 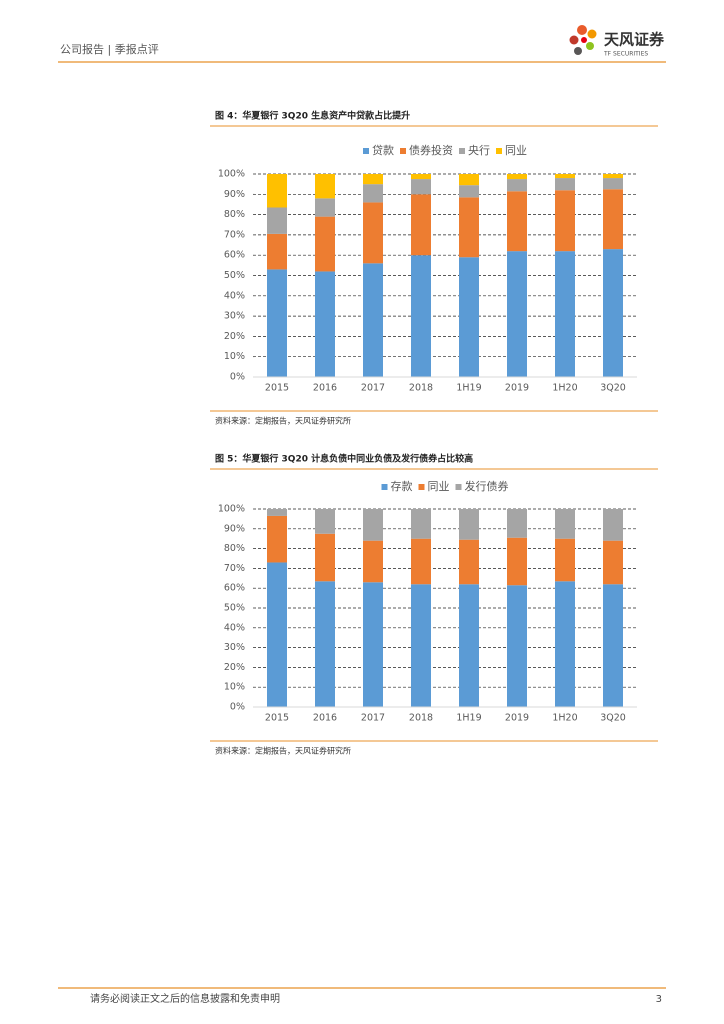 What do you see at coordinates (234, 214) in the screenshot?
I see `y-tick-label: 80%` at bounding box center [234, 214].